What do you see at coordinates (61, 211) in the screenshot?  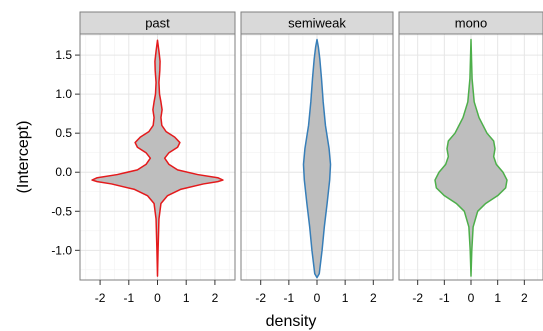 I see `y-tick-label: -0.5` at bounding box center [61, 211].